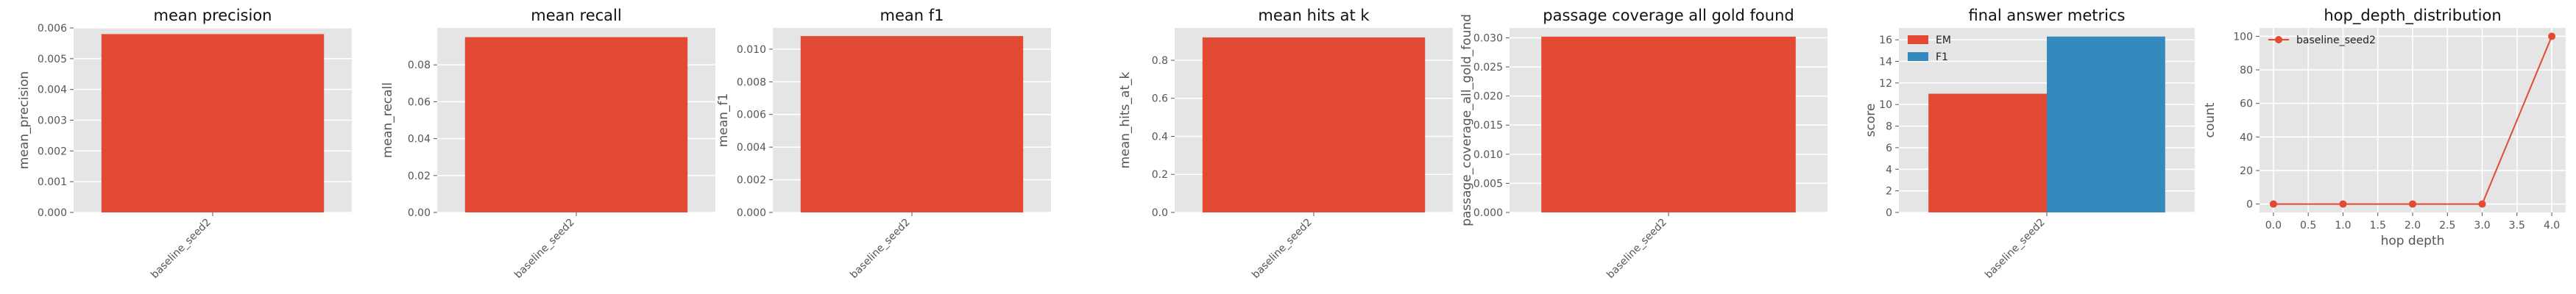  What do you see at coordinates (751, 82) in the screenshot?
I see `y-tick-label: 0.008` at bounding box center [751, 82].